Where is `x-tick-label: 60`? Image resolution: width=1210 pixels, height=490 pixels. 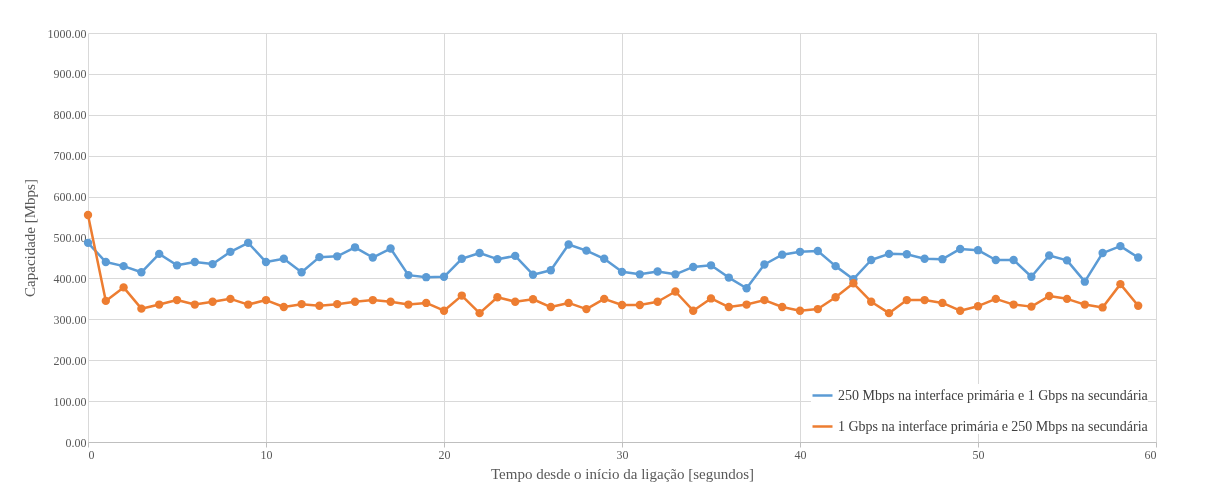
x-tick-label: 60 is located at coordinates (1150, 454).